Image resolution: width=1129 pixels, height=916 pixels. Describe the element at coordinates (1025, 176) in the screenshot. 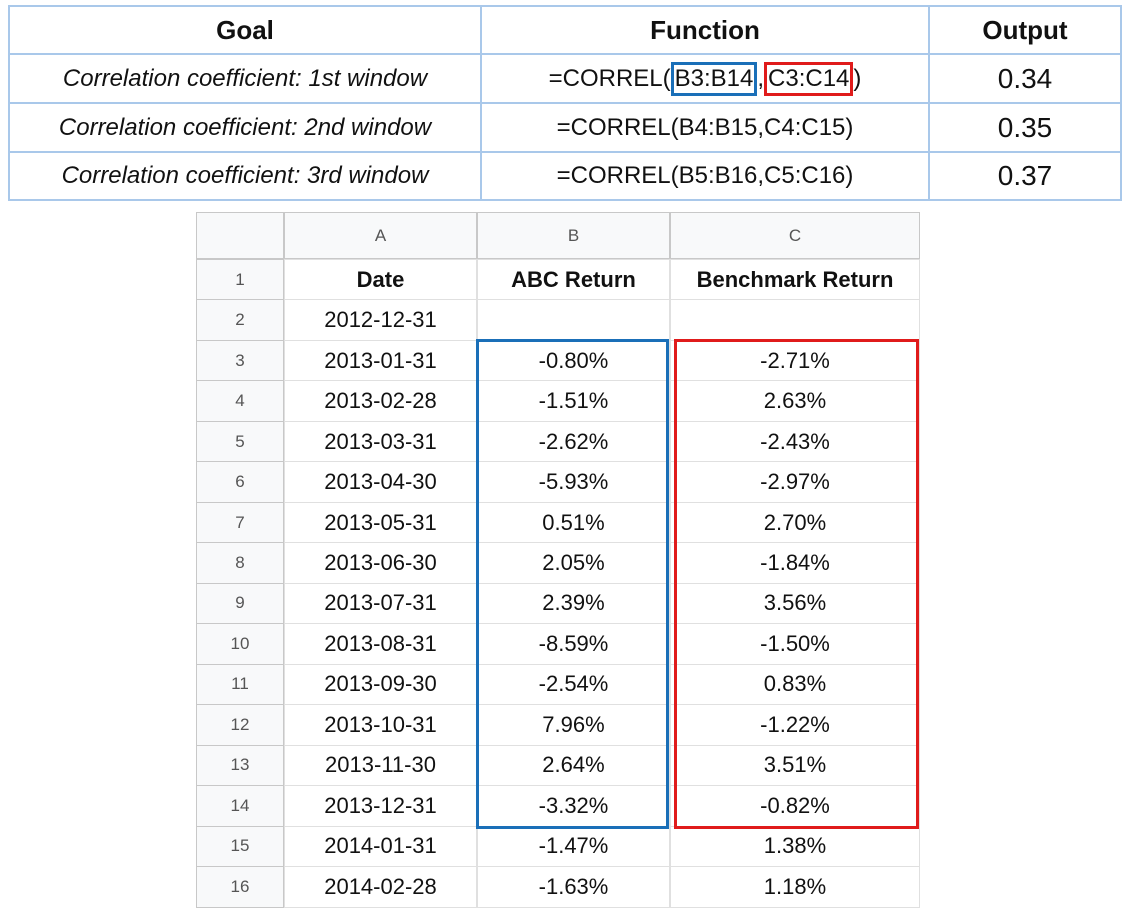

I see `output-cell: 0.37` at that location.